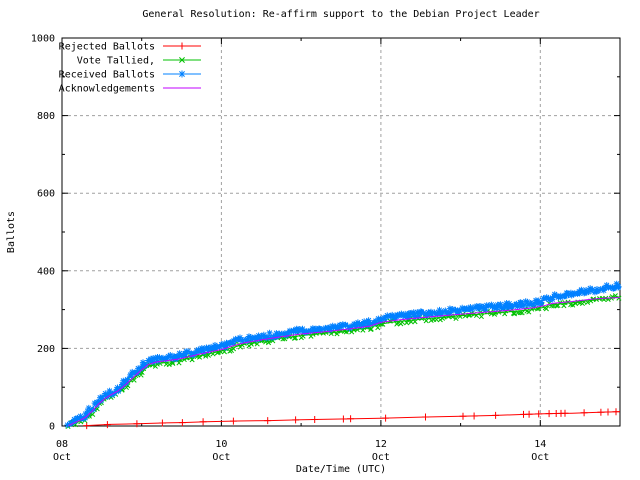 The image size is (640, 480). I want to click on legend-label: Vote Tallied,, so click(116, 61).